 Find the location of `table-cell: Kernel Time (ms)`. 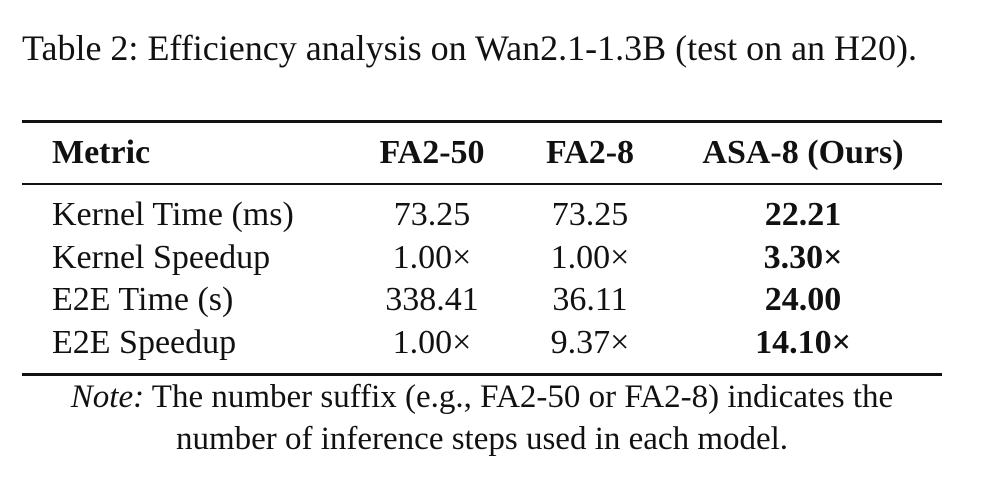

table-cell: Kernel Time (ms) is located at coordinates (173, 214).